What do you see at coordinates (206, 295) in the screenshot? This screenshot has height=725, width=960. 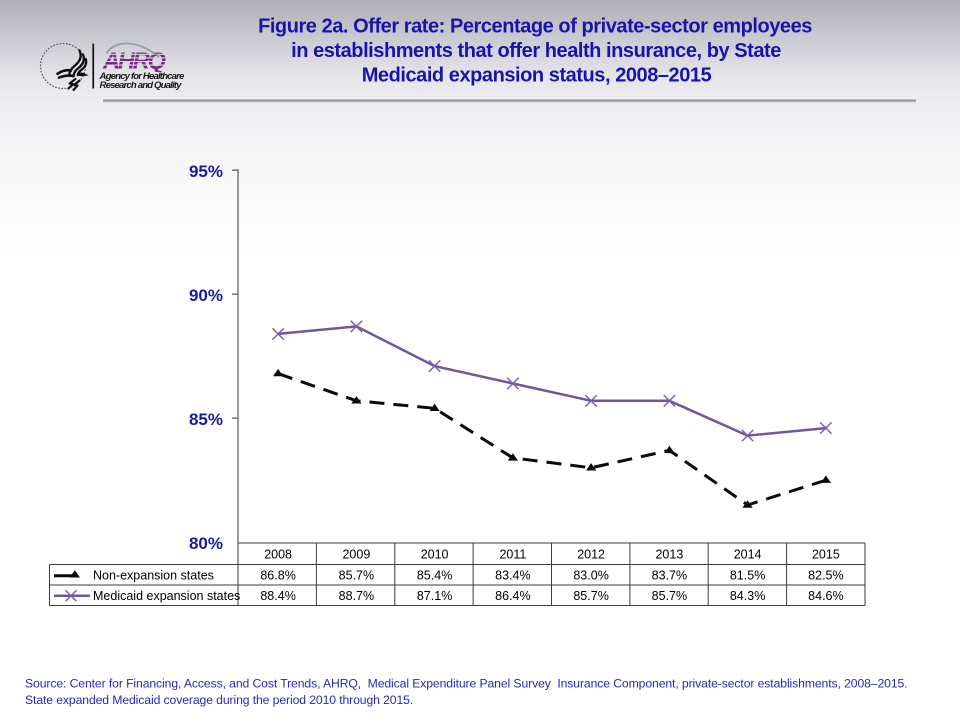 I see `svg-text: 90%` at bounding box center [206, 295].